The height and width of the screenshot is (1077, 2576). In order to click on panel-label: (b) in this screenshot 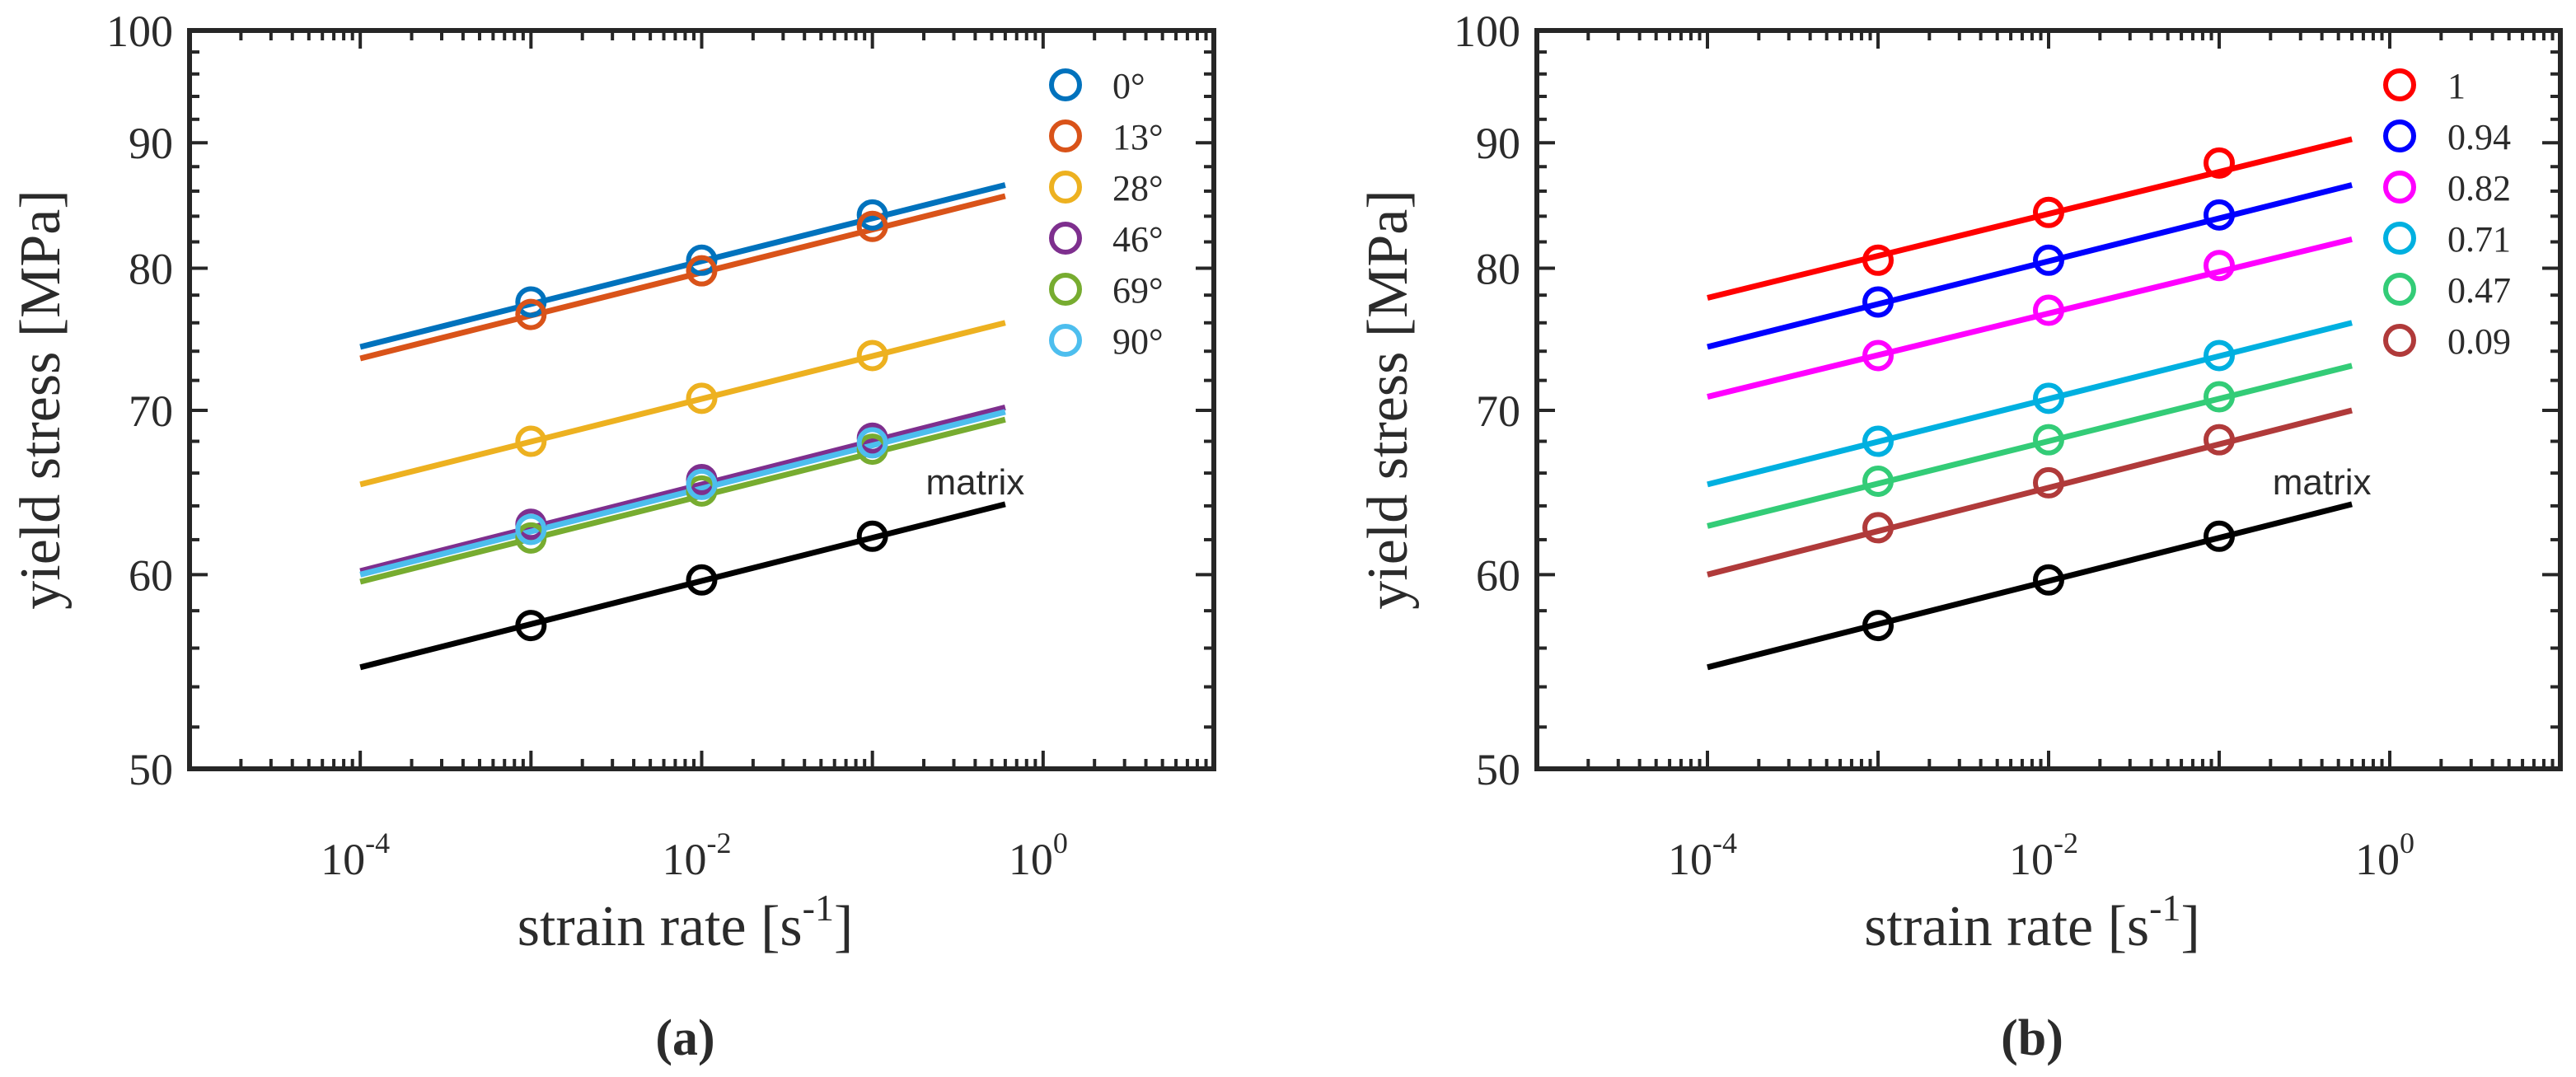, I will do `click(2032, 1038)`.